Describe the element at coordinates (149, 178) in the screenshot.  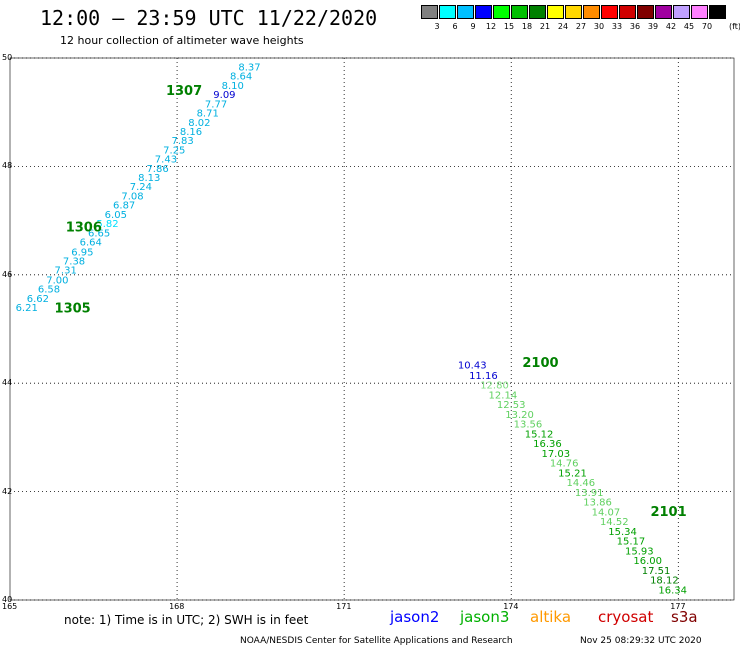
I see `wave-height-value: 8.13` at that location.